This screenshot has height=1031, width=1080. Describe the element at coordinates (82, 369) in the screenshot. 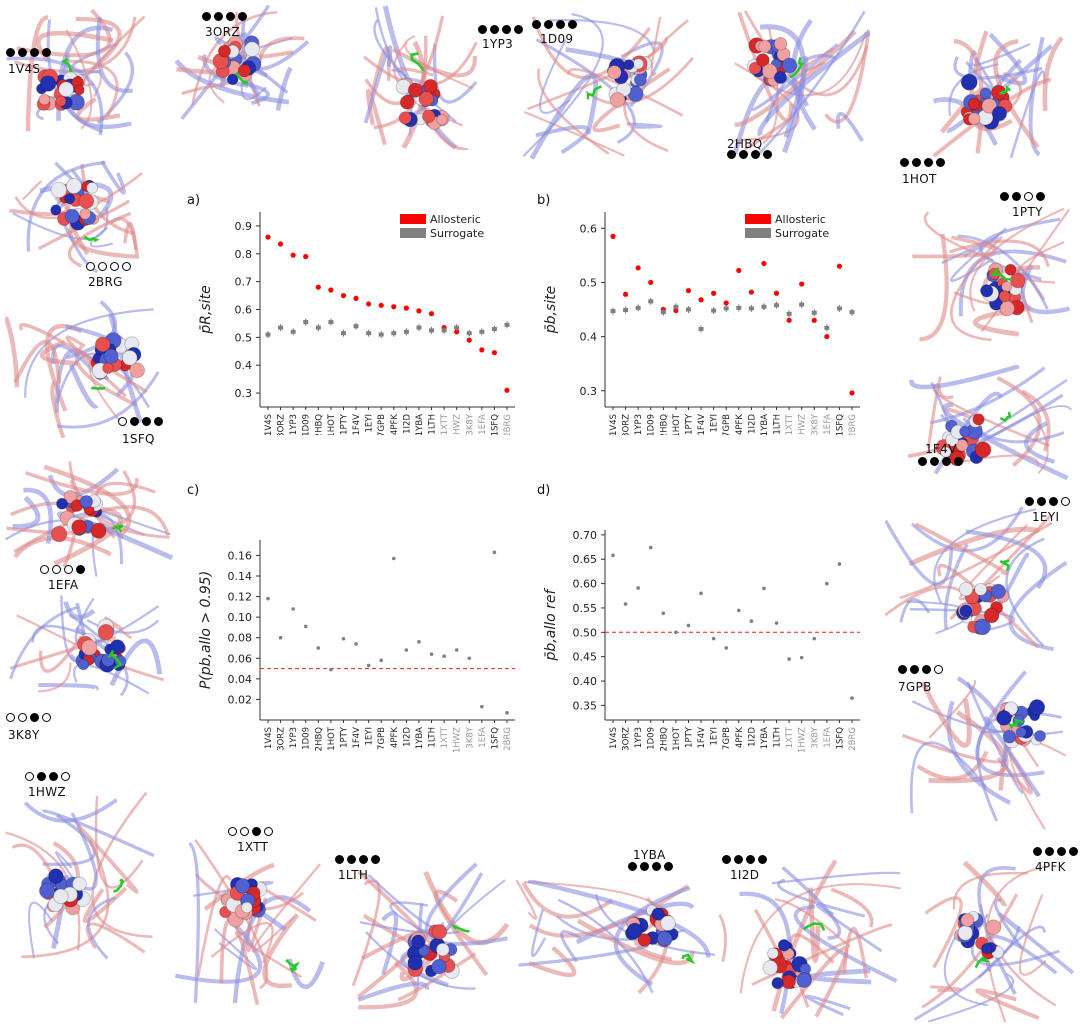

I see `protein-structure-1sfq` at that location.